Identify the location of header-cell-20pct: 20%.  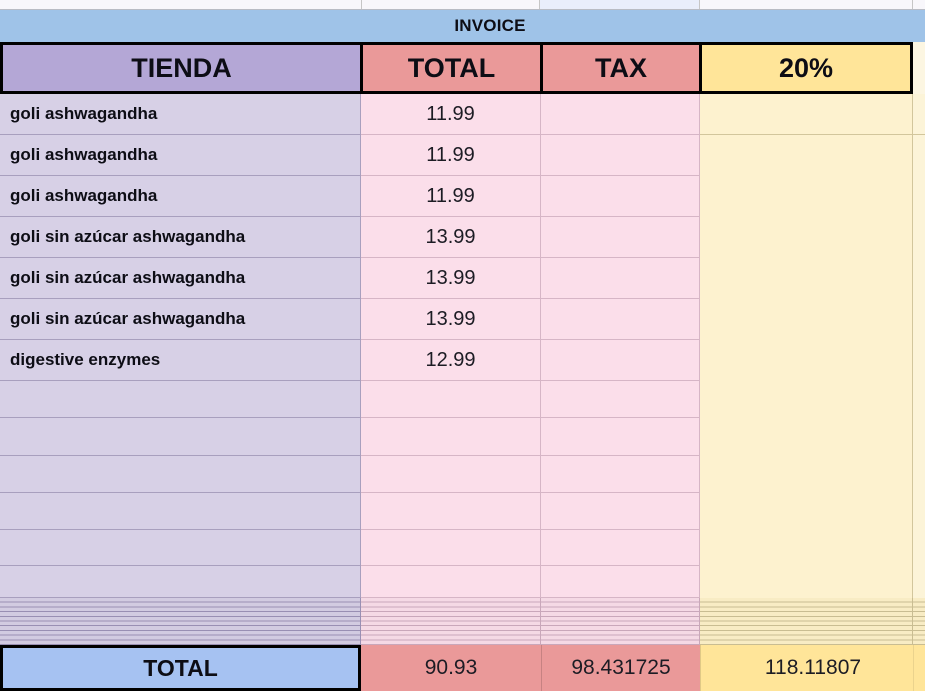
(806, 68).